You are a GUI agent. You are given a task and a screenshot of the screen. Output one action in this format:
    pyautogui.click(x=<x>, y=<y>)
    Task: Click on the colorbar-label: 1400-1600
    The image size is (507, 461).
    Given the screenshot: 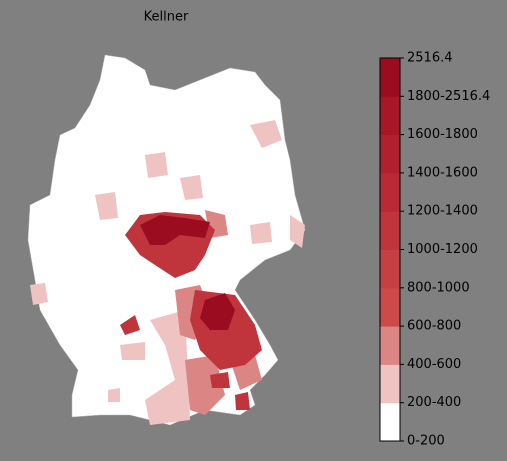 What is the action you would take?
    pyautogui.click(x=442, y=172)
    